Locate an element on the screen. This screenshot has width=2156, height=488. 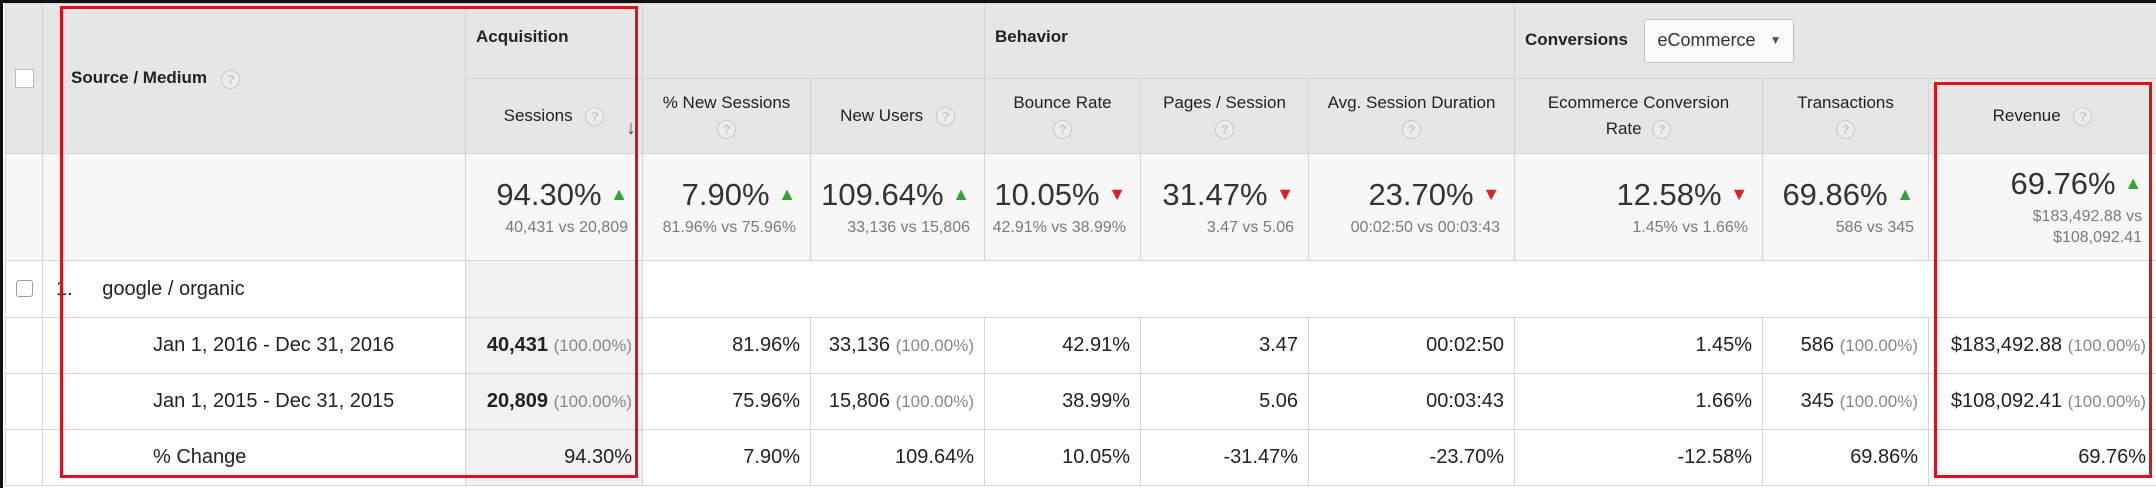
source-medium-header: Source / Medium ? is located at coordinates (254, 78).